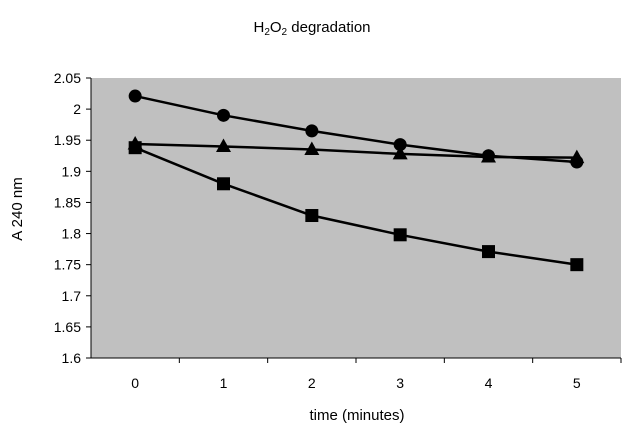 This screenshot has width=624, height=425. I want to click on title-part-o: O, so click(276, 27).